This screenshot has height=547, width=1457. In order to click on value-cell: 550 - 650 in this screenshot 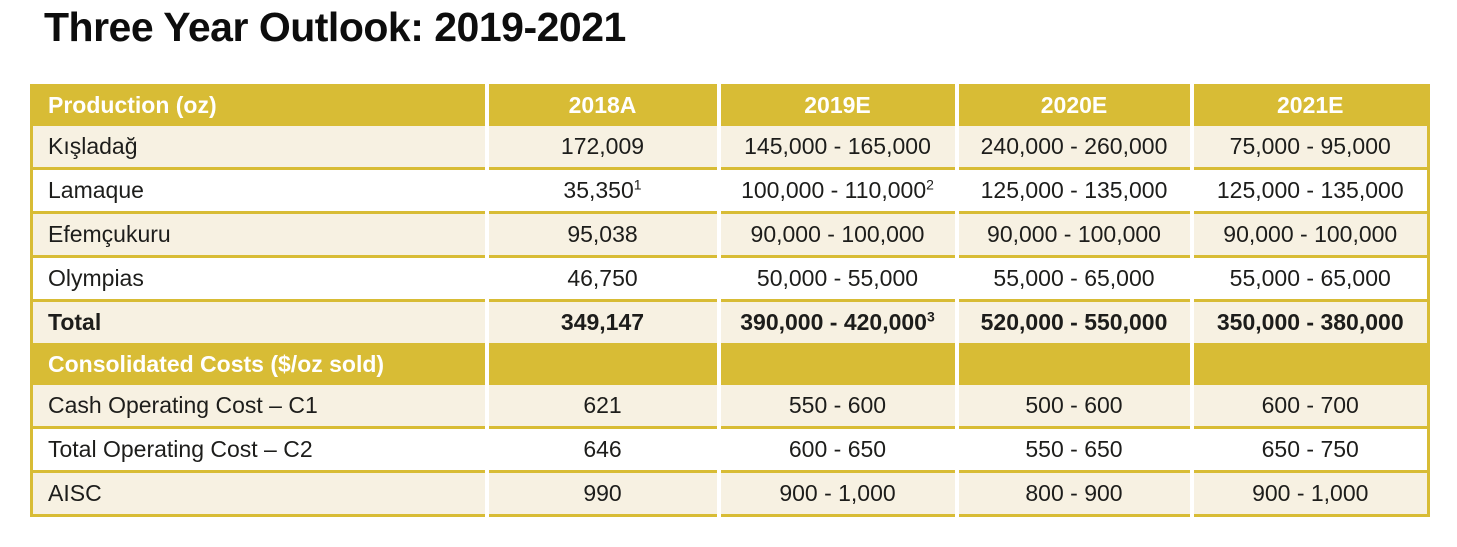, I will do `click(1073, 449)`.